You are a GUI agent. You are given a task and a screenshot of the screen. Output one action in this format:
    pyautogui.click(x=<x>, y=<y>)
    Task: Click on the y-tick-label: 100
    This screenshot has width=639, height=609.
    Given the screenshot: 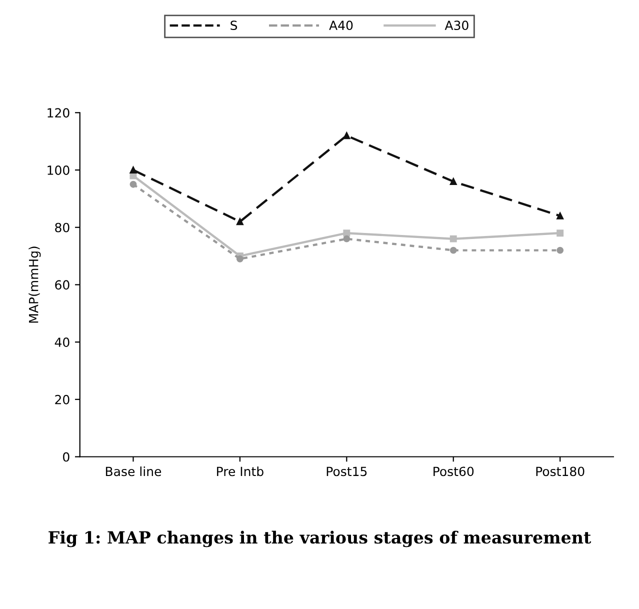 What is the action you would take?
    pyautogui.click(x=59, y=170)
    